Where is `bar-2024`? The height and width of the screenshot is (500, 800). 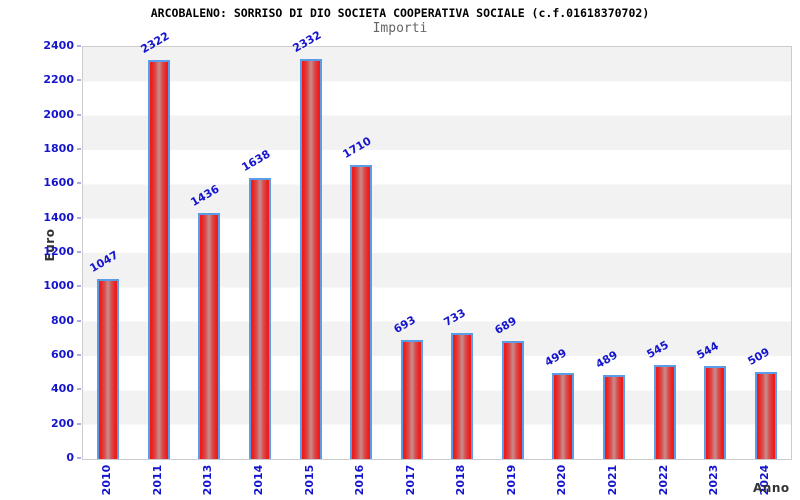
bar-2024 is located at coordinates (765, 415).